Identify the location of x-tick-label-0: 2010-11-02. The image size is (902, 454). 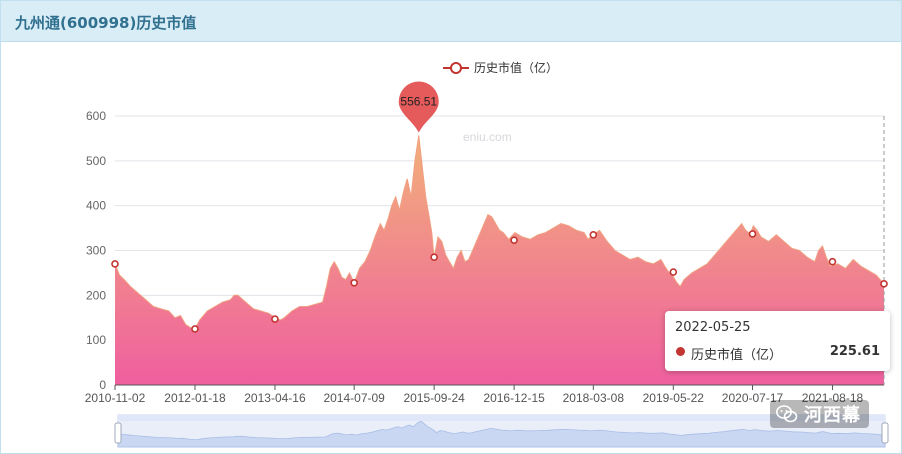
(115, 398).